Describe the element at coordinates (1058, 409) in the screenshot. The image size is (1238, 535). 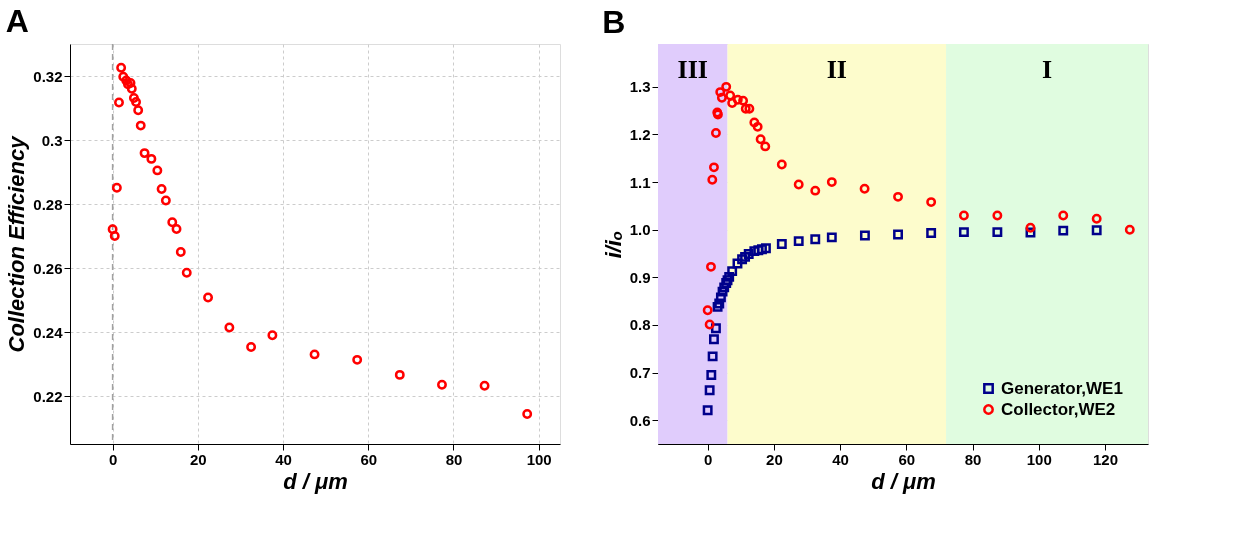
I see `legend-label: Collector,WE2` at that location.